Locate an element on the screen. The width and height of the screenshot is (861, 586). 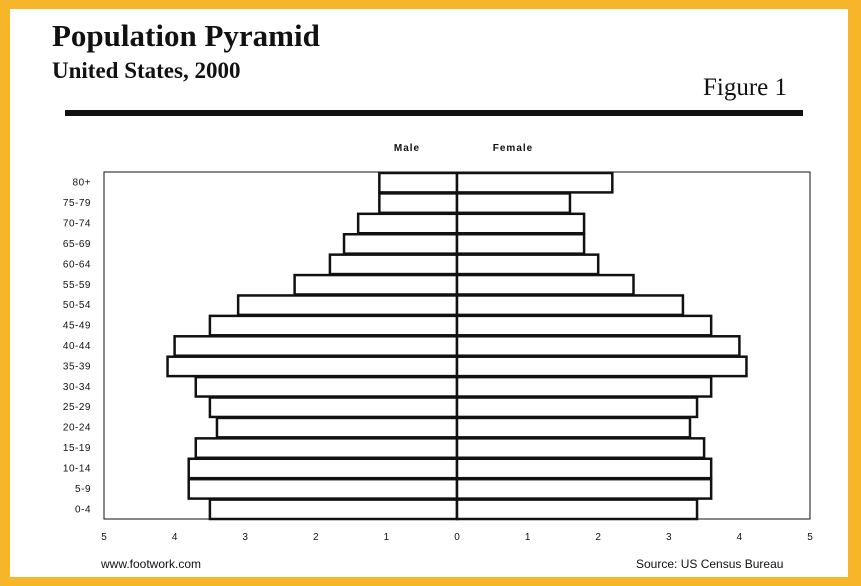
age-group-label: 65-69 is located at coordinates (77, 244).